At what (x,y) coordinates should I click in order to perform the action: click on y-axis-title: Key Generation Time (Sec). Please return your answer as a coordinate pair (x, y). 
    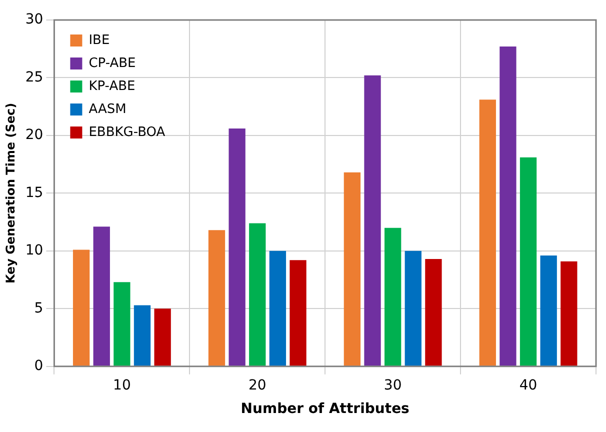
    Looking at the image, I should click on (10, 193).